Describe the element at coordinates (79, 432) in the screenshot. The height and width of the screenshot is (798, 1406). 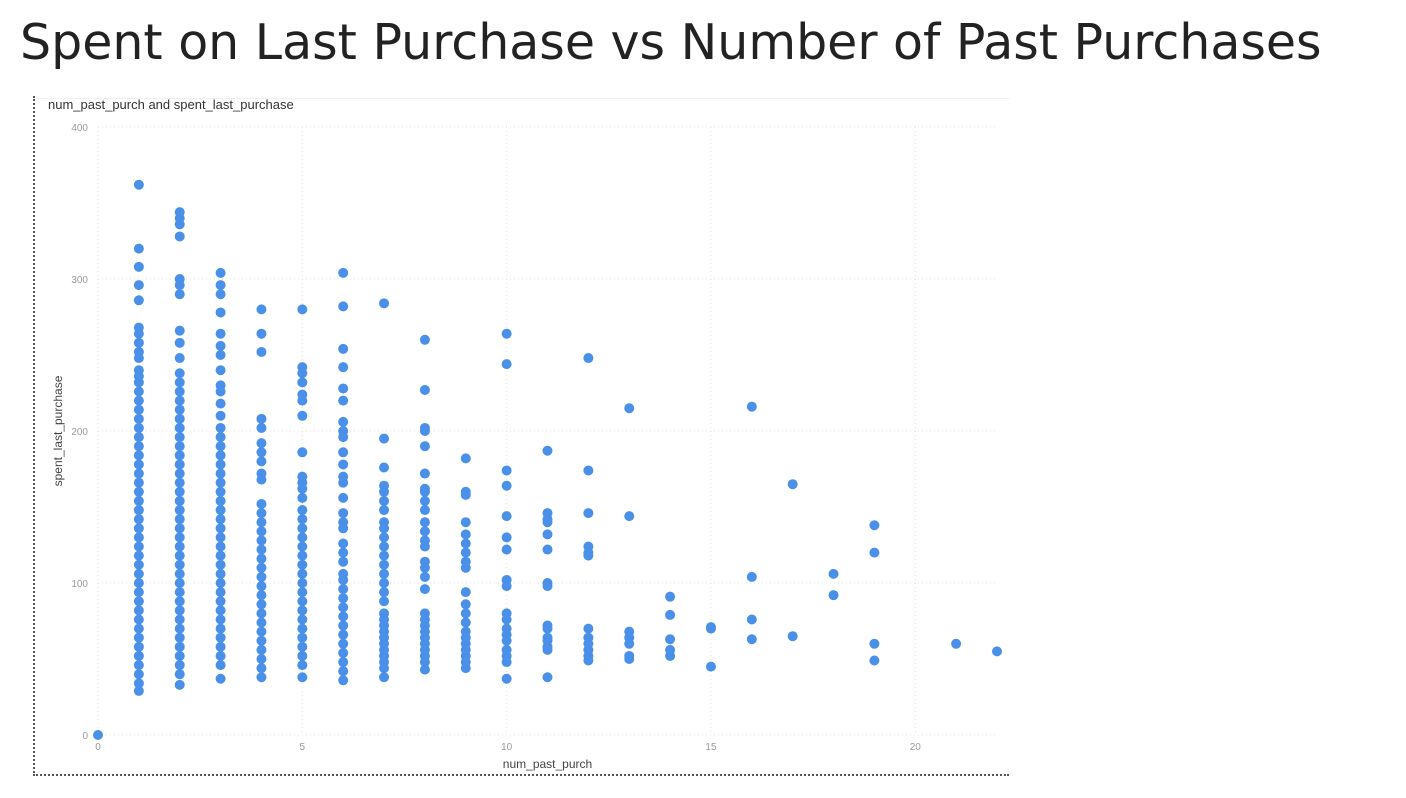
I see `y-tick-label: 200` at that location.